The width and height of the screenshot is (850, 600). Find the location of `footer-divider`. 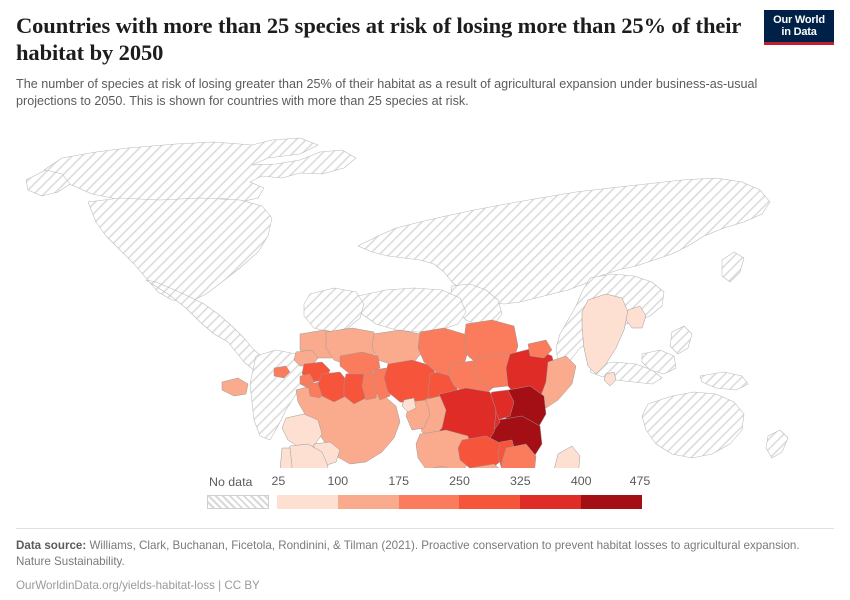

footer-divider is located at coordinates (425, 528).